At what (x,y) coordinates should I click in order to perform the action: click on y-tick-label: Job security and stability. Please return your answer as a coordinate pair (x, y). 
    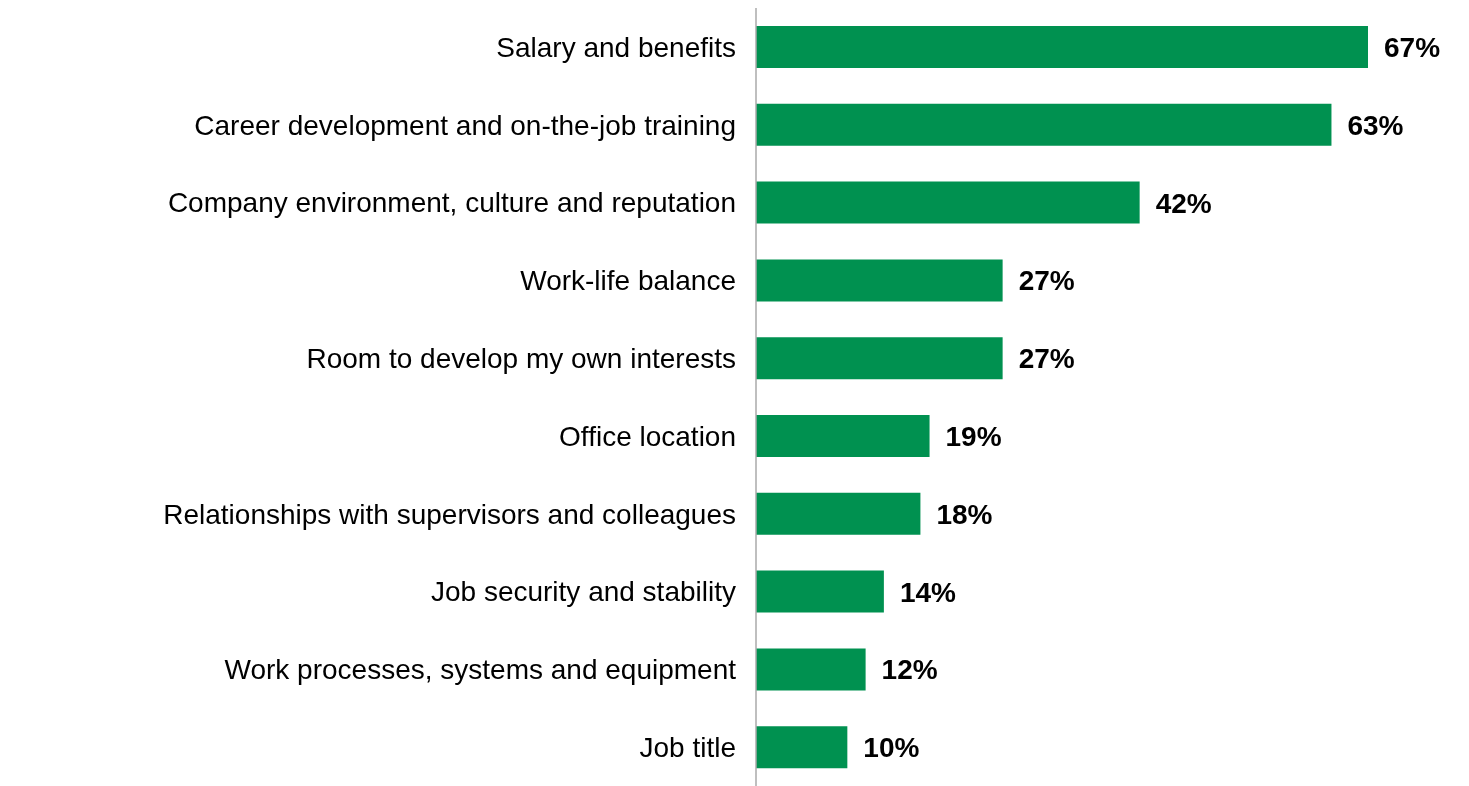
    Looking at the image, I should click on (583, 592).